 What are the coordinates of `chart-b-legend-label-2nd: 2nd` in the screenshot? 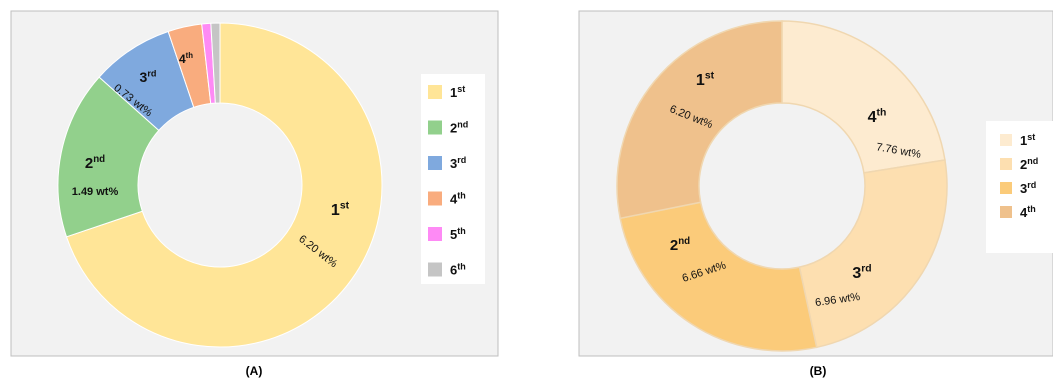 It's located at (1029, 164).